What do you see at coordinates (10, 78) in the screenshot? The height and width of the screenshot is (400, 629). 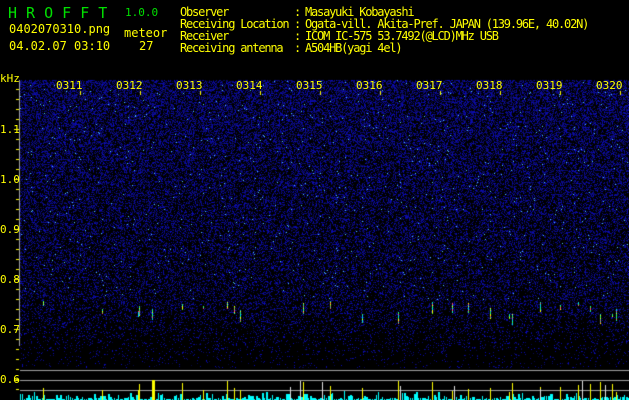 I see `unit-label: kHz` at bounding box center [10, 78].